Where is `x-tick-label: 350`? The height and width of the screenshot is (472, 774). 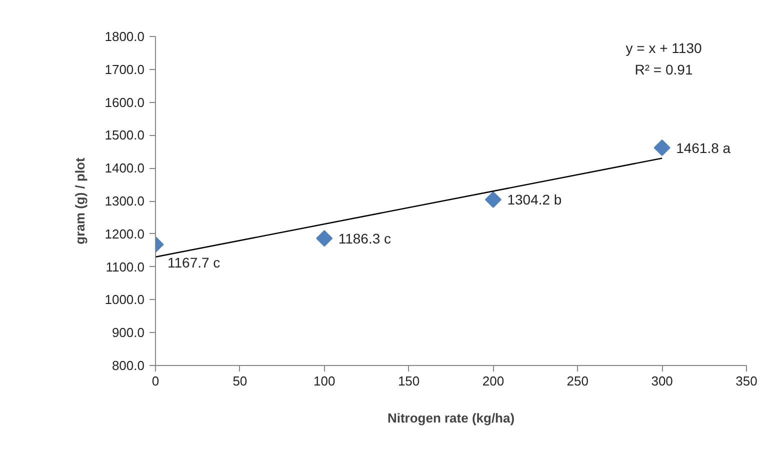
x-tick-label: 350 is located at coordinates (747, 381).